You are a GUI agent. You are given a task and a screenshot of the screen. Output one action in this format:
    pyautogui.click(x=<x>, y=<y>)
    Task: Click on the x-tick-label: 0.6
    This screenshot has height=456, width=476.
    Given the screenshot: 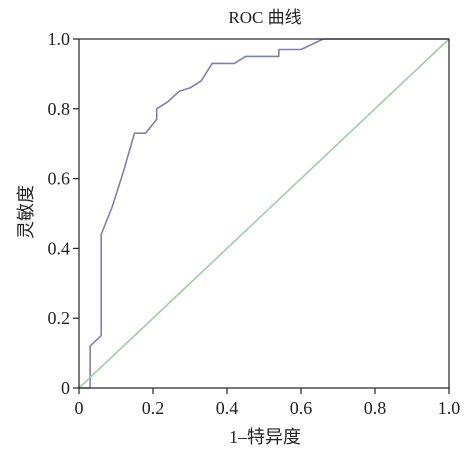 What is the action you would take?
    pyautogui.click(x=301, y=408)
    